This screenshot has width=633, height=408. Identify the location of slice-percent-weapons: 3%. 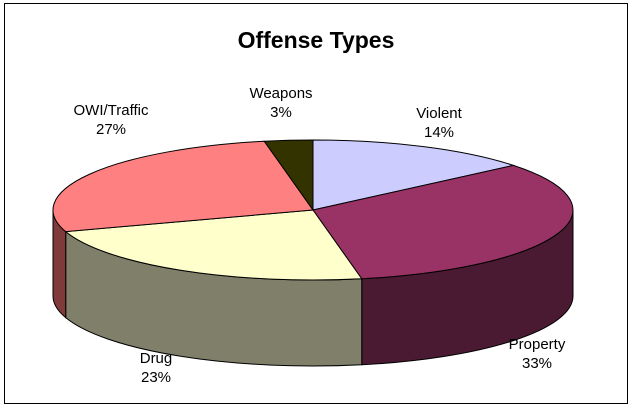
(281, 112).